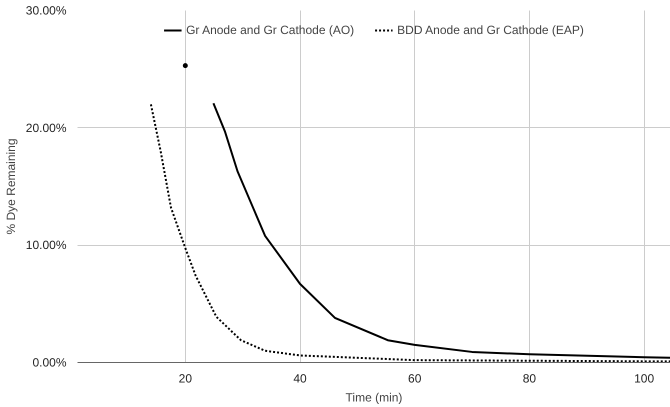 Image resolution: width=670 pixels, height=407 pixels. What do you see at coordinates (300, 379) in the screenshot?
I see `x-tick-label: 40` at bounding box center [300, 379].